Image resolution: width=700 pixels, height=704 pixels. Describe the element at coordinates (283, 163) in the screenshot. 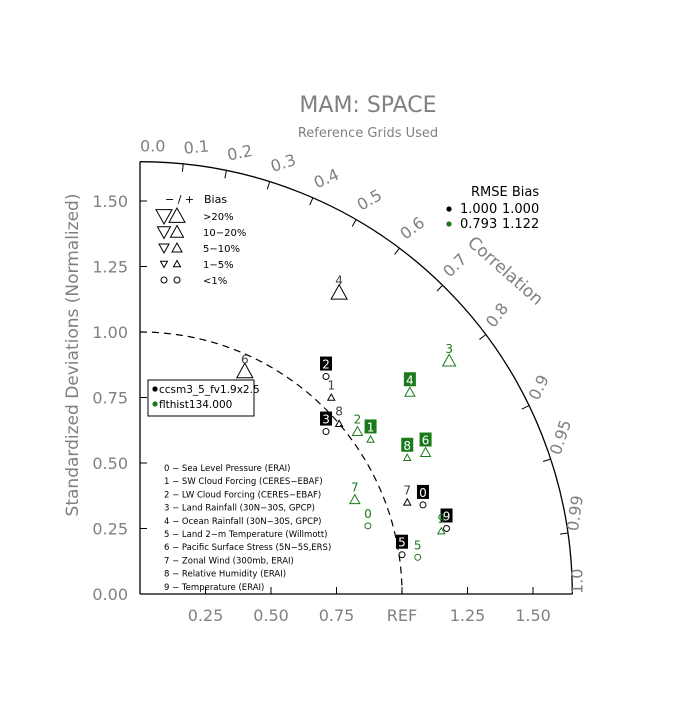

I see `correlation-tick-label: 0.3` at that location.